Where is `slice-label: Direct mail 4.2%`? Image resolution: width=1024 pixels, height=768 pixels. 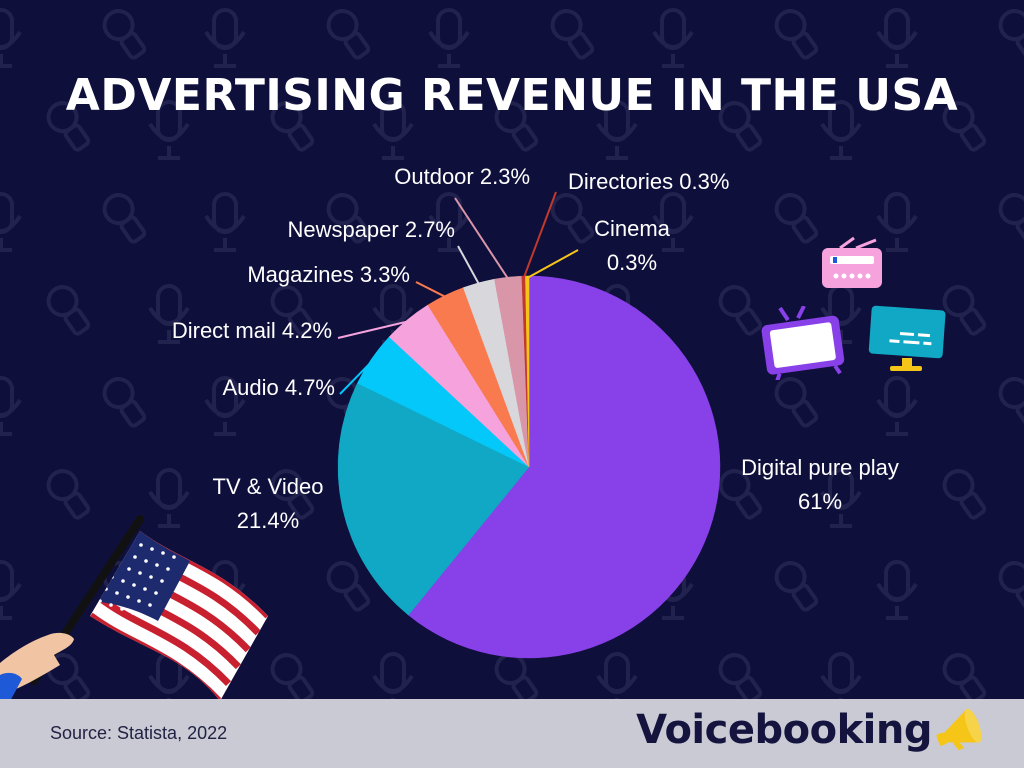
slice-label: Direct mail 4.2% is located at coordinates (252, 330).